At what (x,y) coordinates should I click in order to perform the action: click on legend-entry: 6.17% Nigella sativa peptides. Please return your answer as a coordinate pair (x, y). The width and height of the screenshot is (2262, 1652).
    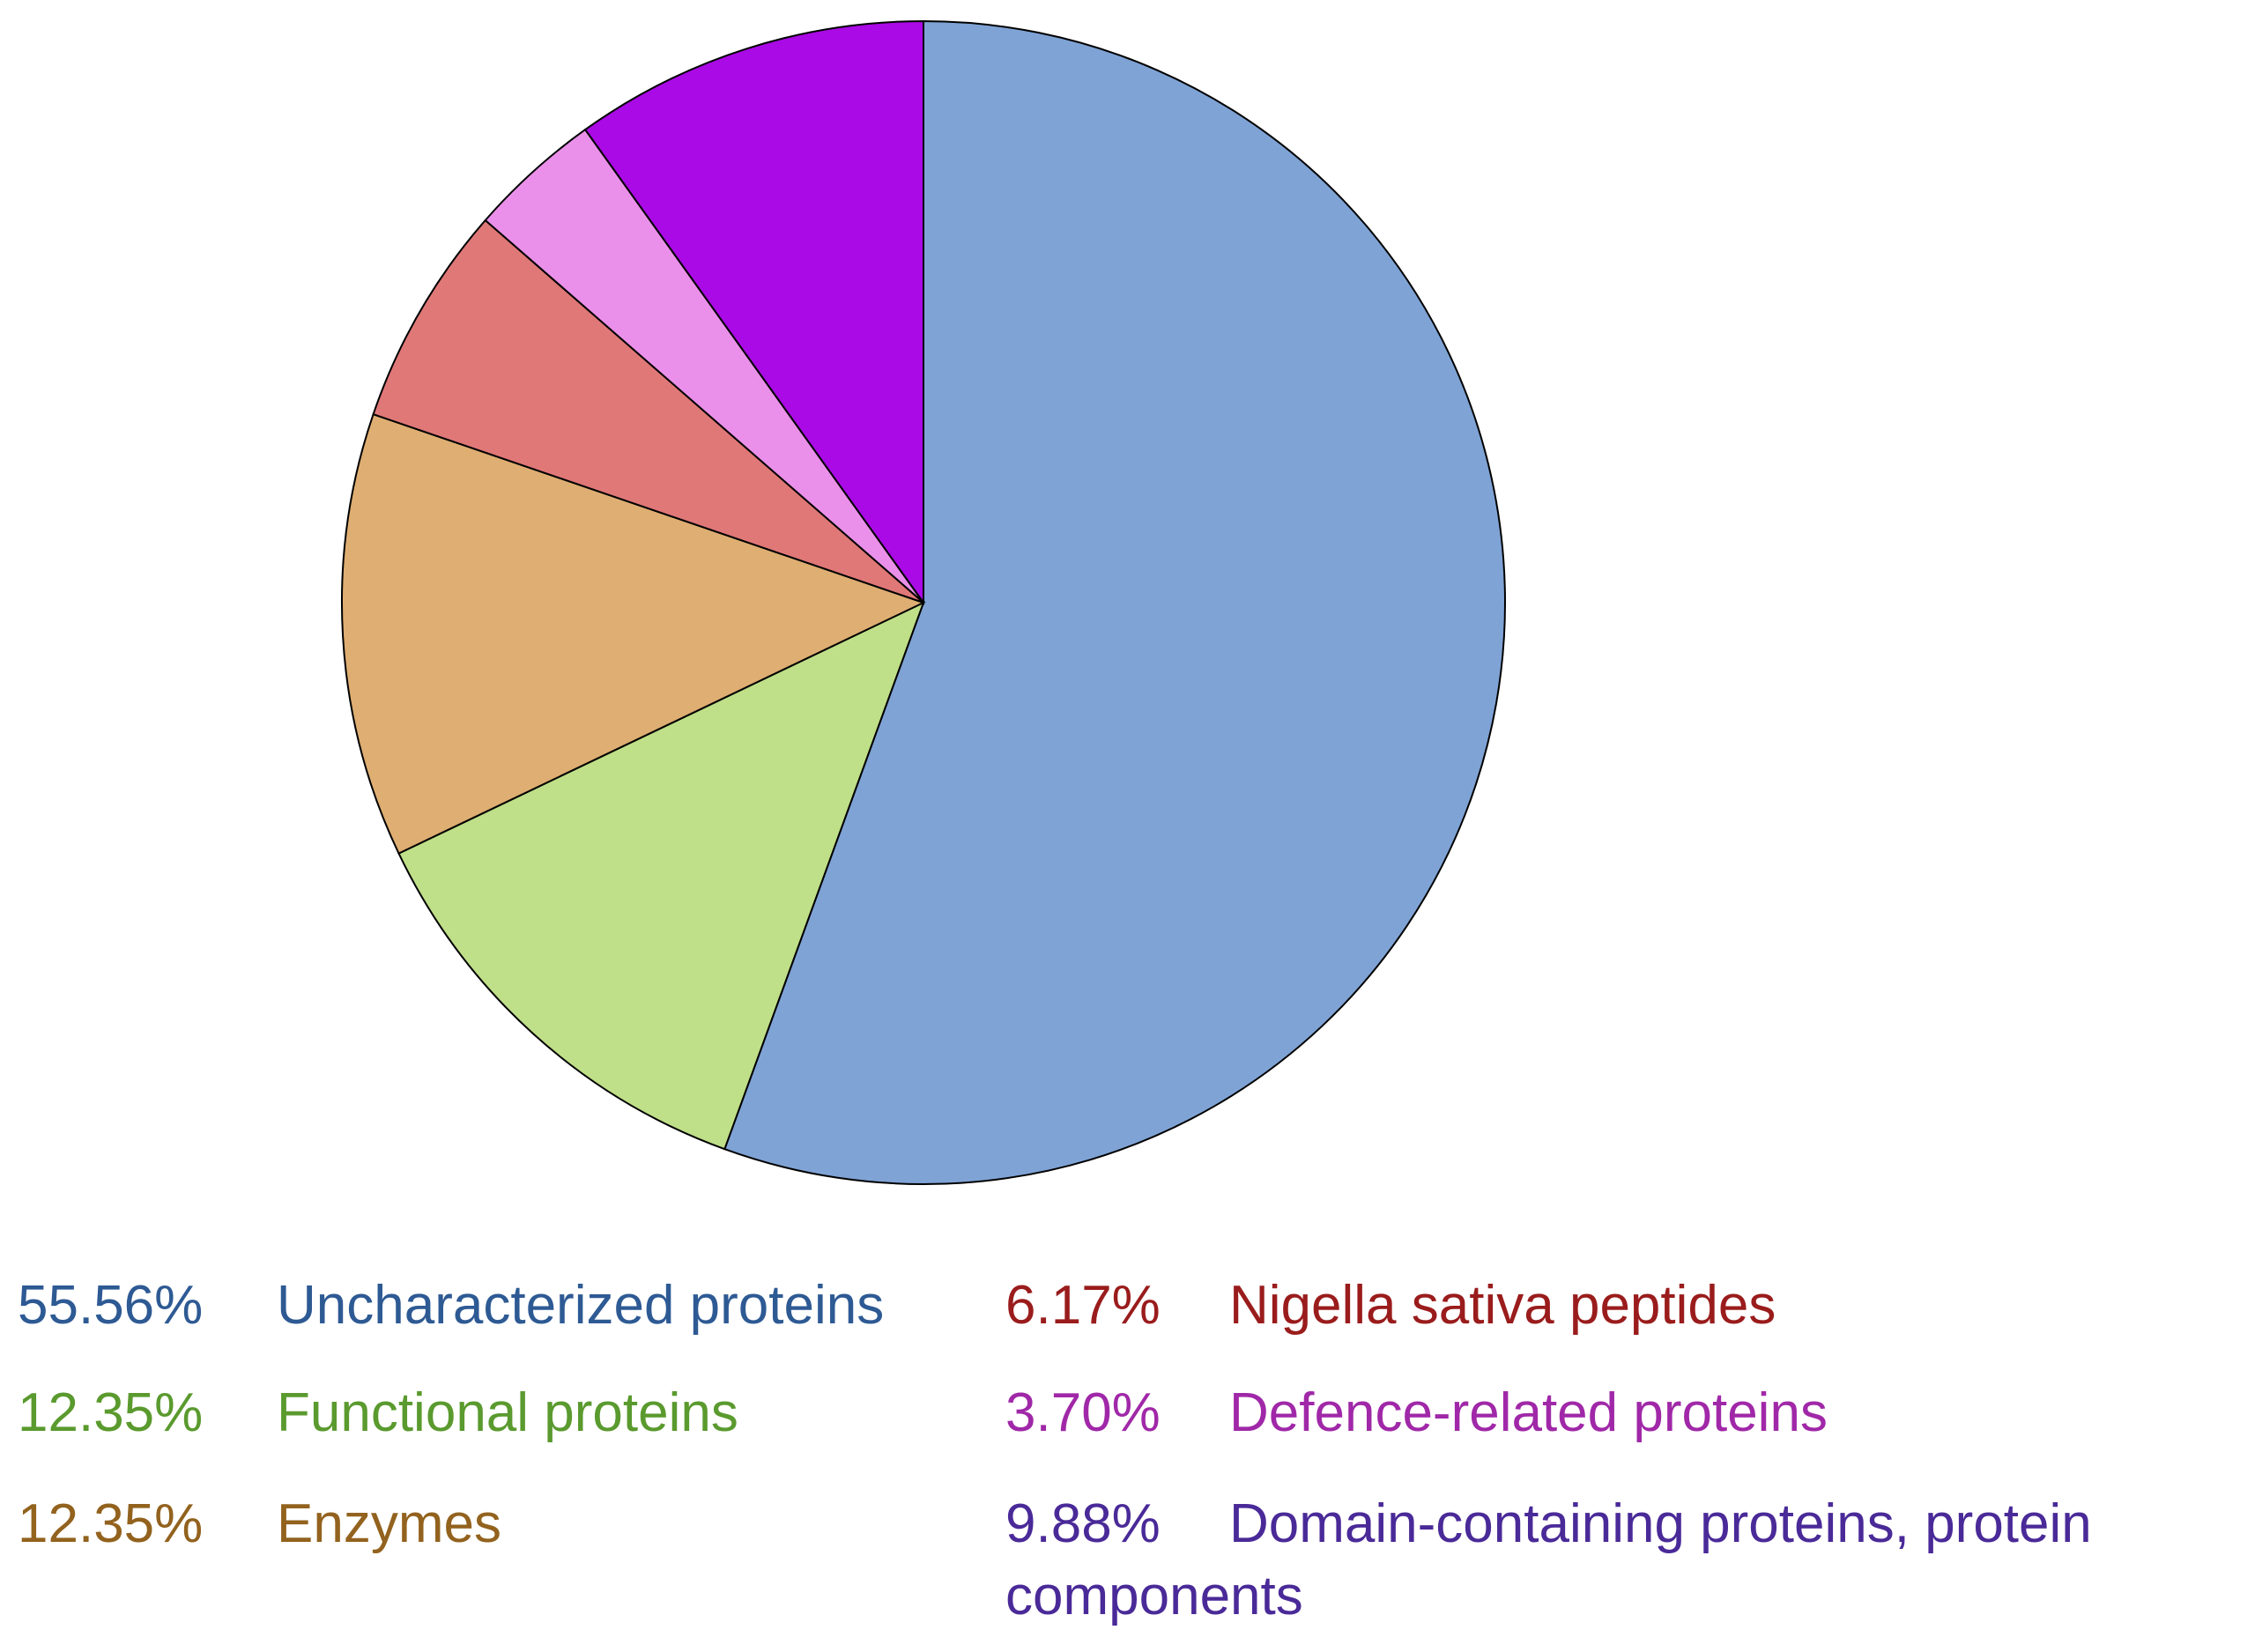
    Looking at the image, I should click on (1631, 1306).